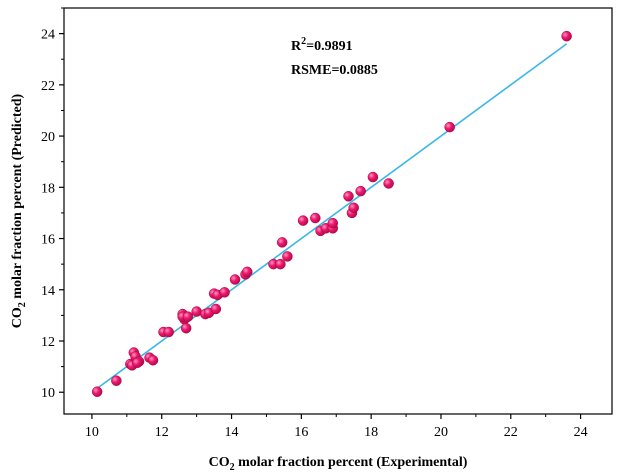  I want to click on x-tick-label: 22, so click(511, 432).